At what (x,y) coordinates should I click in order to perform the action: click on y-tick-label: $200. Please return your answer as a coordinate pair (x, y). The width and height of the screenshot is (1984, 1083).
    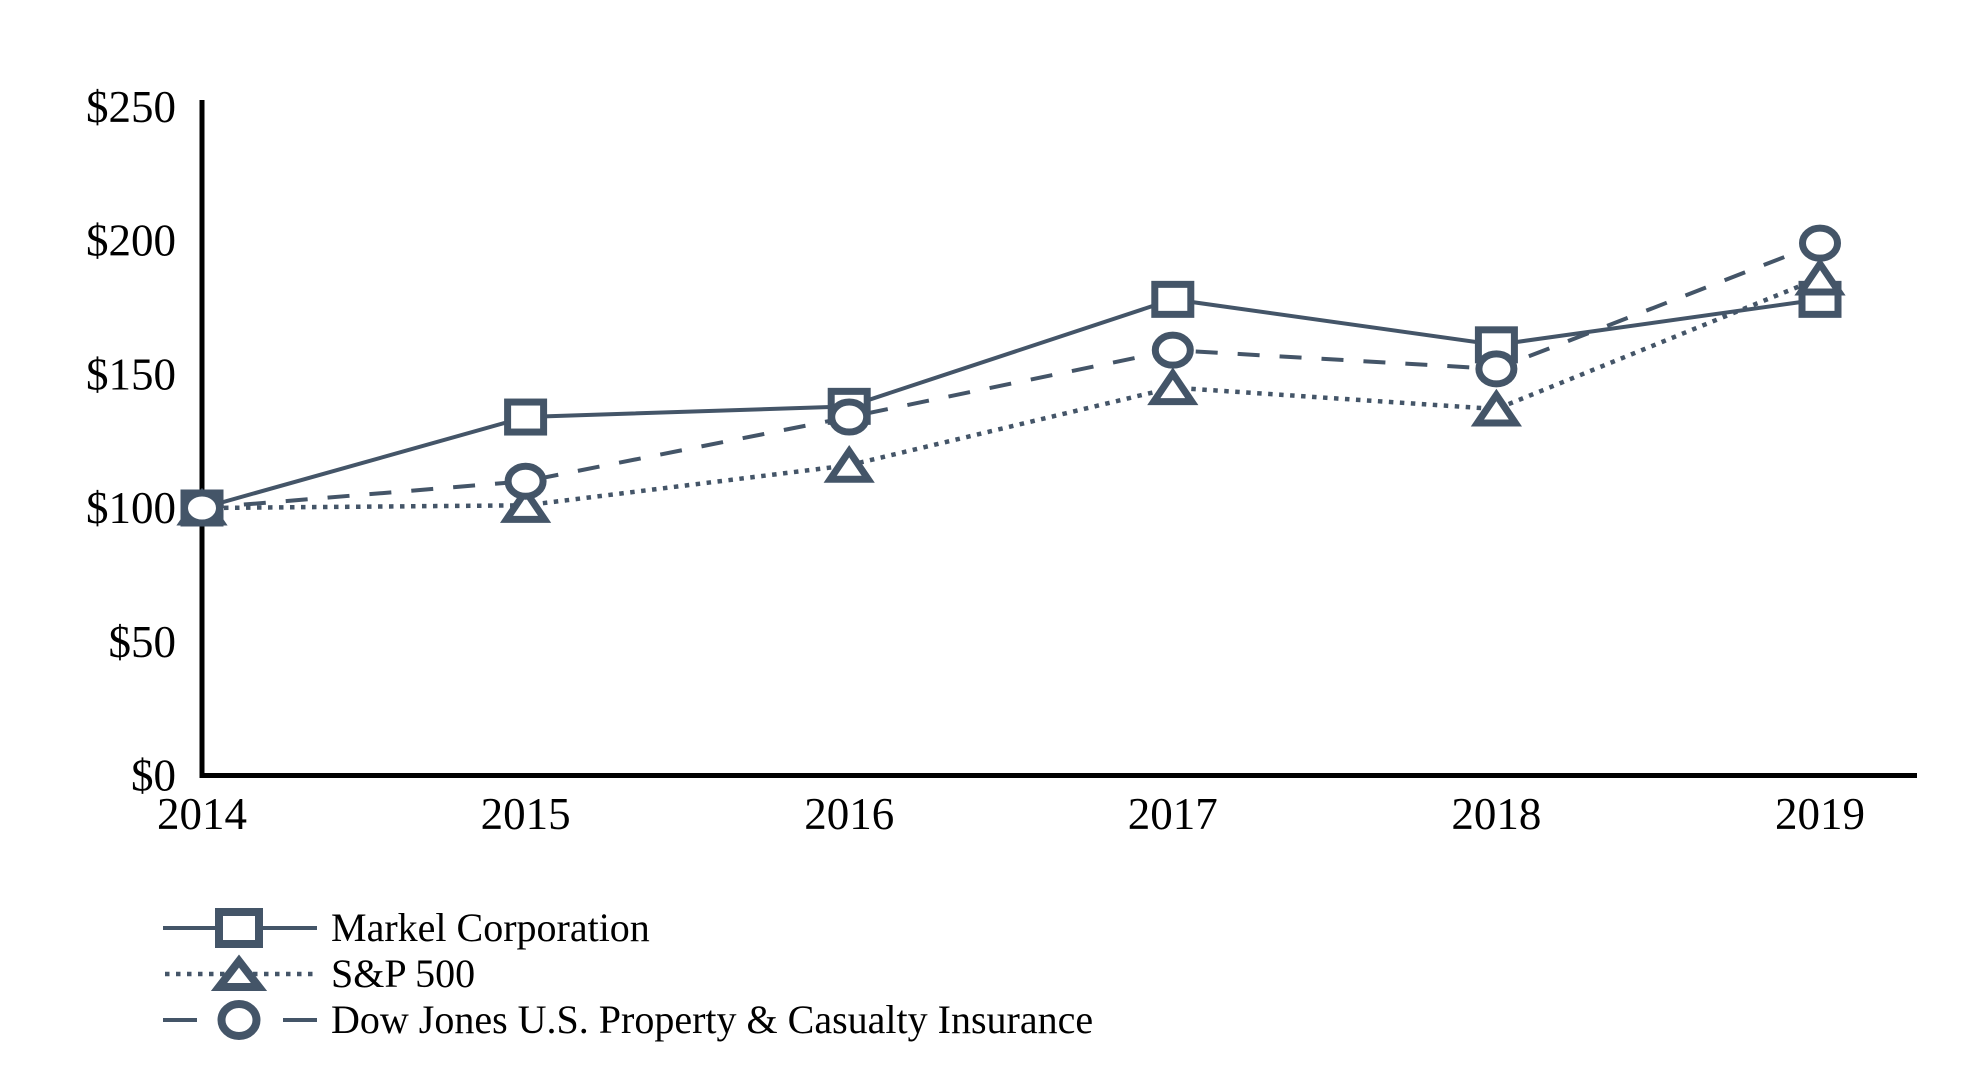
    Looking at the image, I should click on (131, 241).